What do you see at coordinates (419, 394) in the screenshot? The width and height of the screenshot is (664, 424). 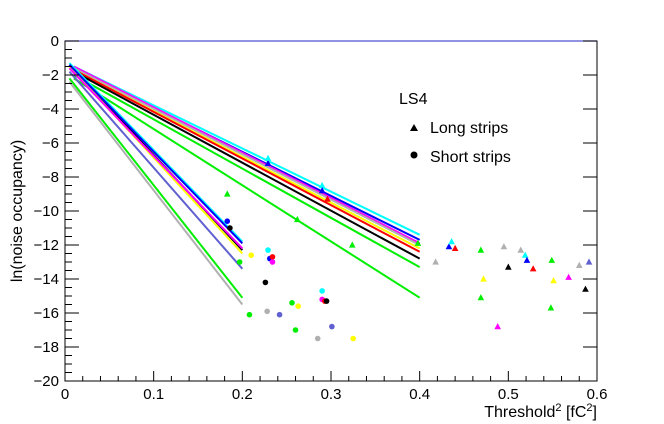 I see `x-tick-label: 0.4` at bounding box center [419, 394].